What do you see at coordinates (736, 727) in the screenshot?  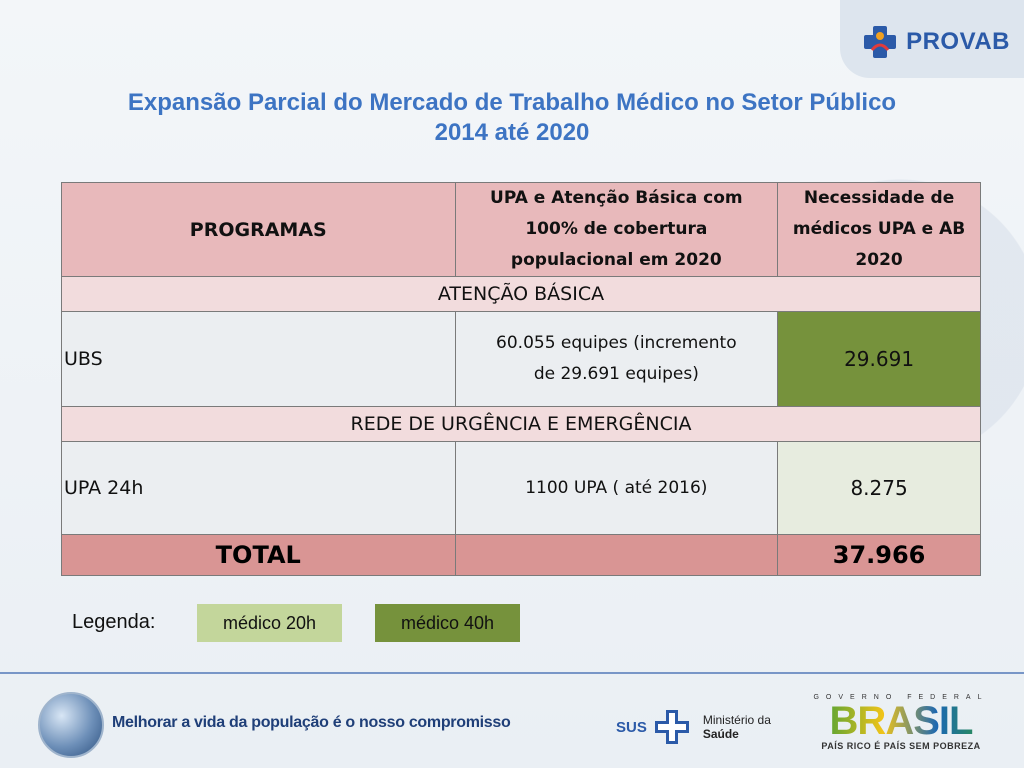 I see `ministry-text: Ministério da Saúde` at bounding box center [736, 727].